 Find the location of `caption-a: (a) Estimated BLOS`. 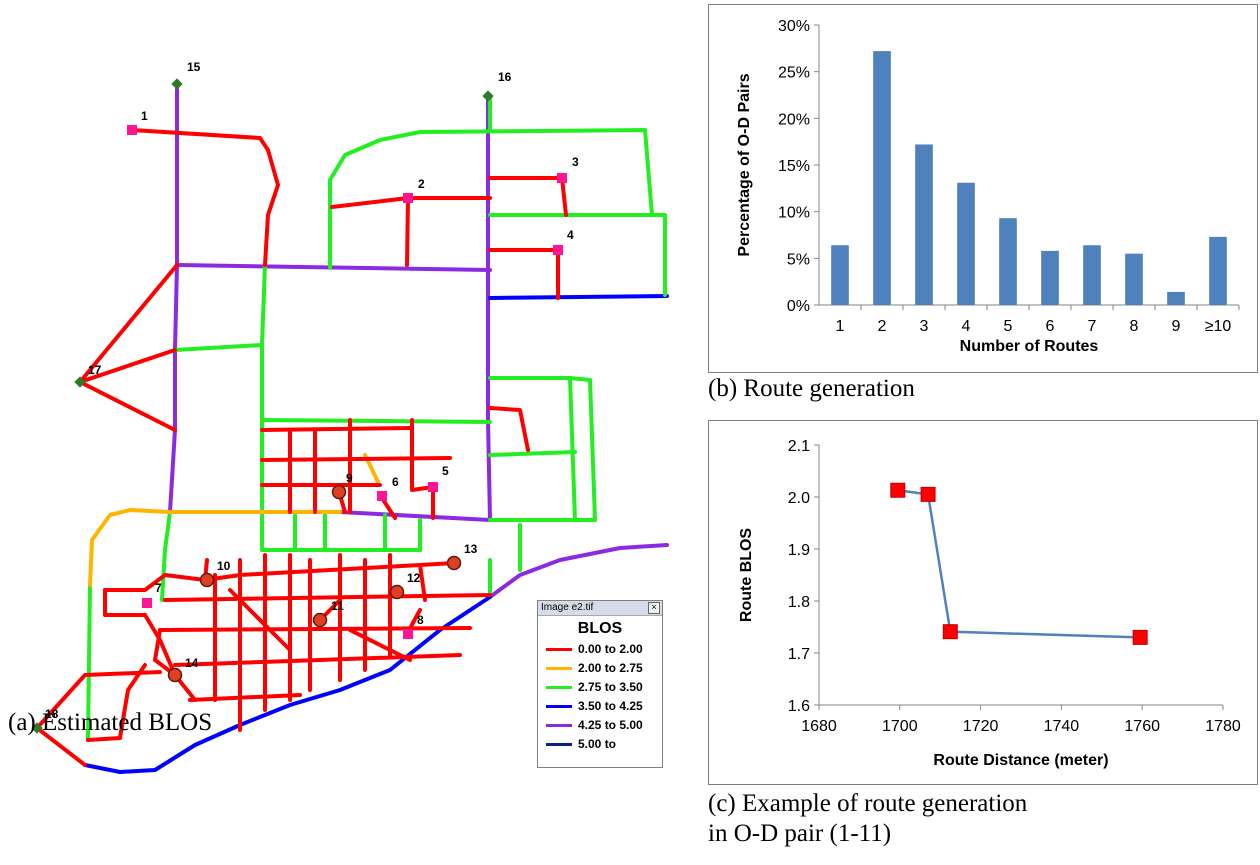

caption-a: (a) Estimated BLOS is located at coordinates (110, 722).